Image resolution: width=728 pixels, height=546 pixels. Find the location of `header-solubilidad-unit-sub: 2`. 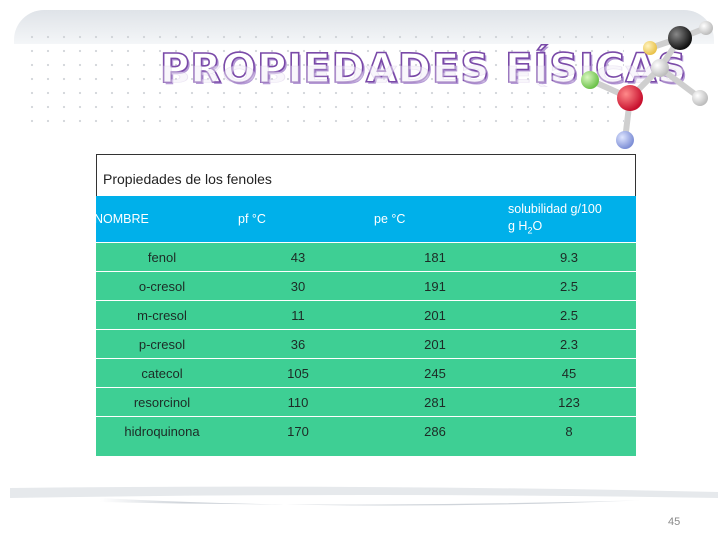

header-solubilidad-unit-sub: 2 is located at coordinates (530, 230).